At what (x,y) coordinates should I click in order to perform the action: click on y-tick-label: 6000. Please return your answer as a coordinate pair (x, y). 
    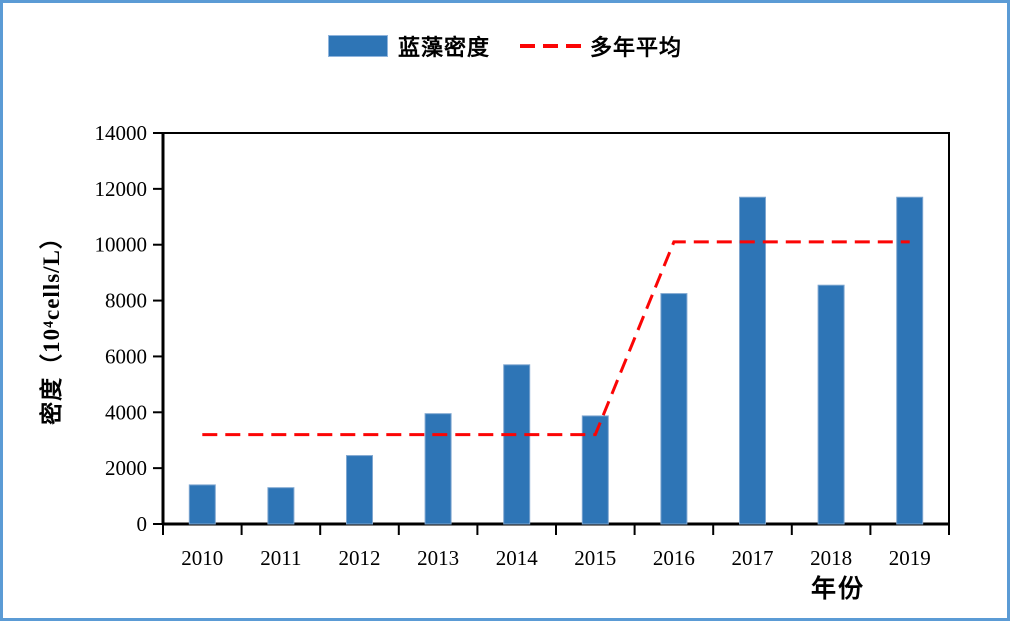
    Looking at the image, I should click on (126, 356).